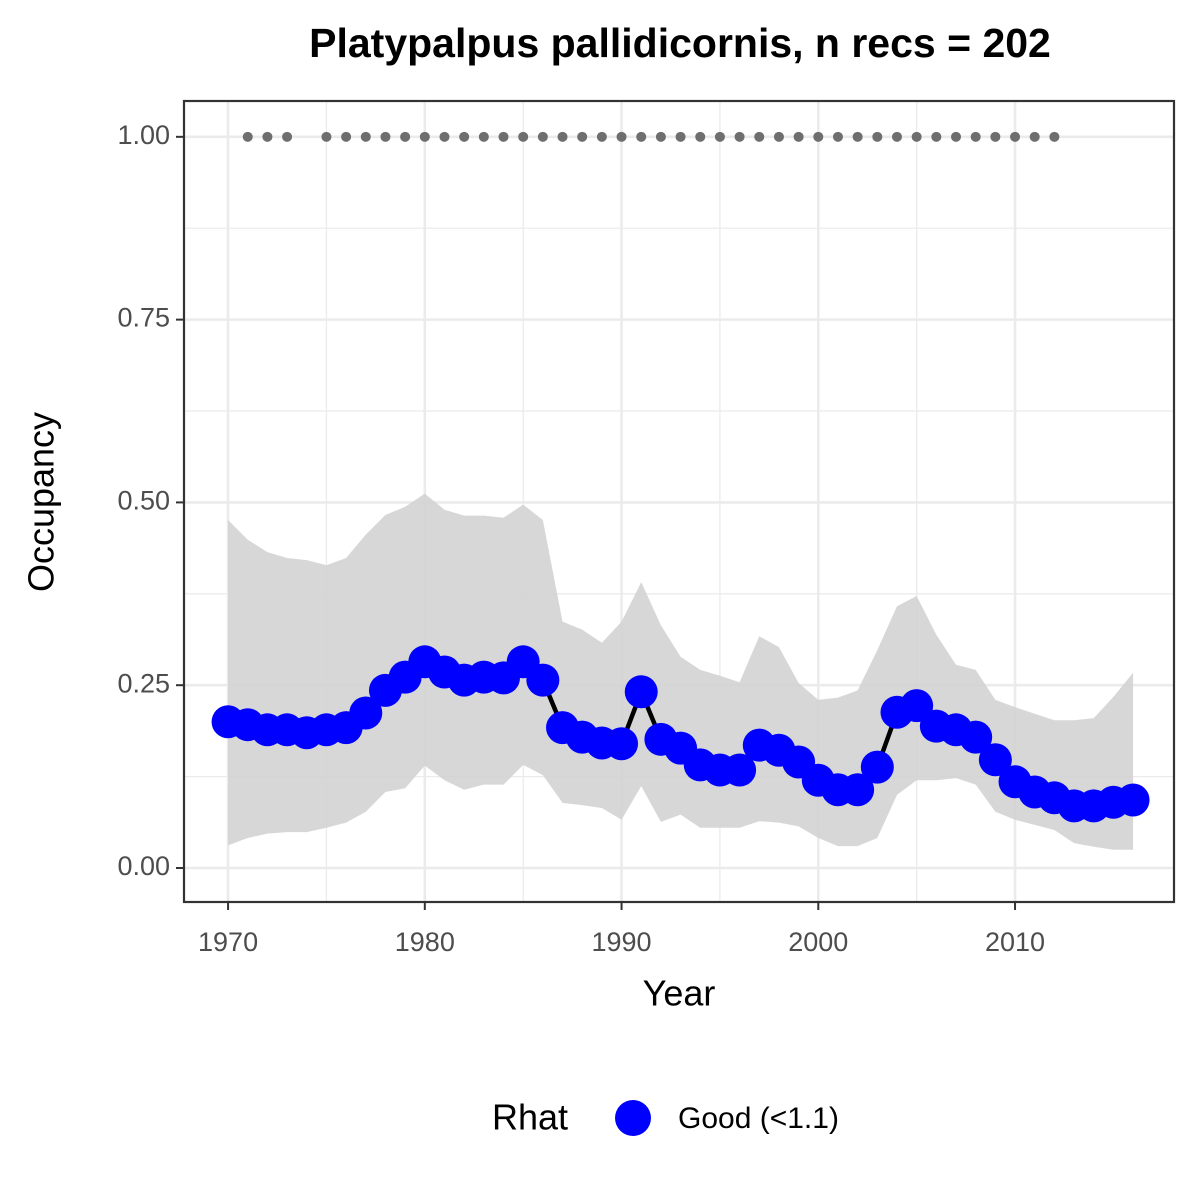  Describe the element at coordinates (633, 1118) in the screenshot. I see `legend-symbol` at that location.